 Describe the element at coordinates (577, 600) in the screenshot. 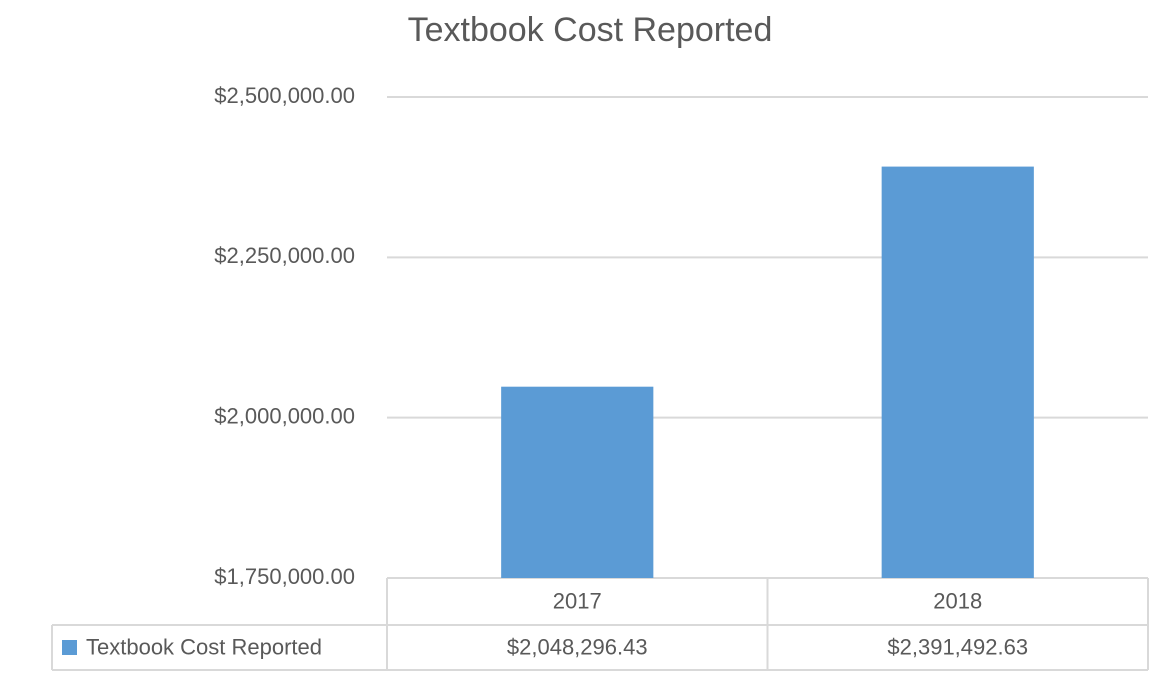

I see `x-tick-label: 2017` at that location.